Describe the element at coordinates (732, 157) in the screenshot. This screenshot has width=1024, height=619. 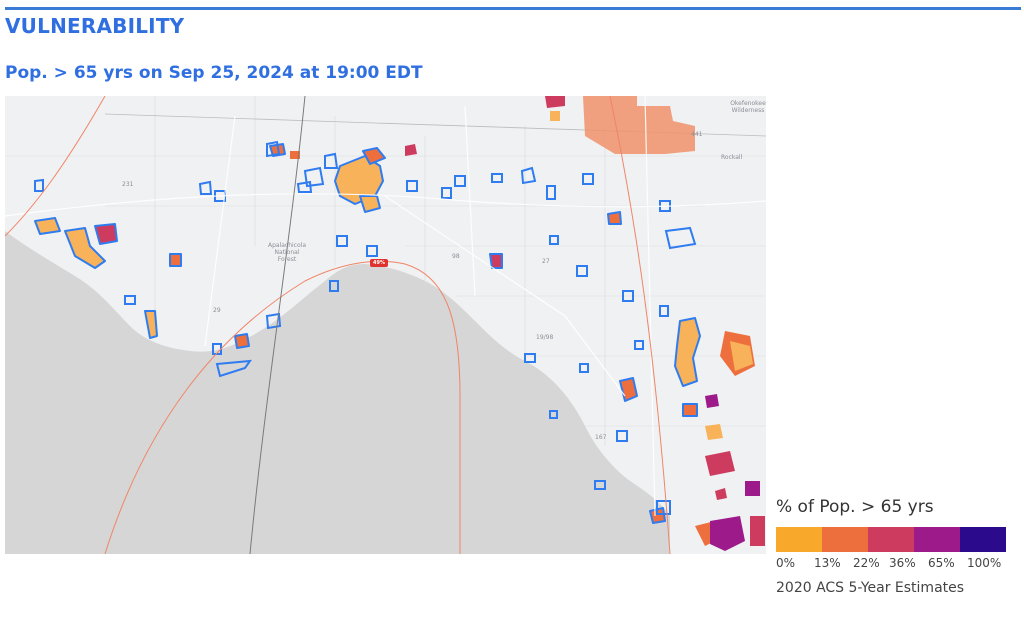
I see `town-label: Rockall` at that location.